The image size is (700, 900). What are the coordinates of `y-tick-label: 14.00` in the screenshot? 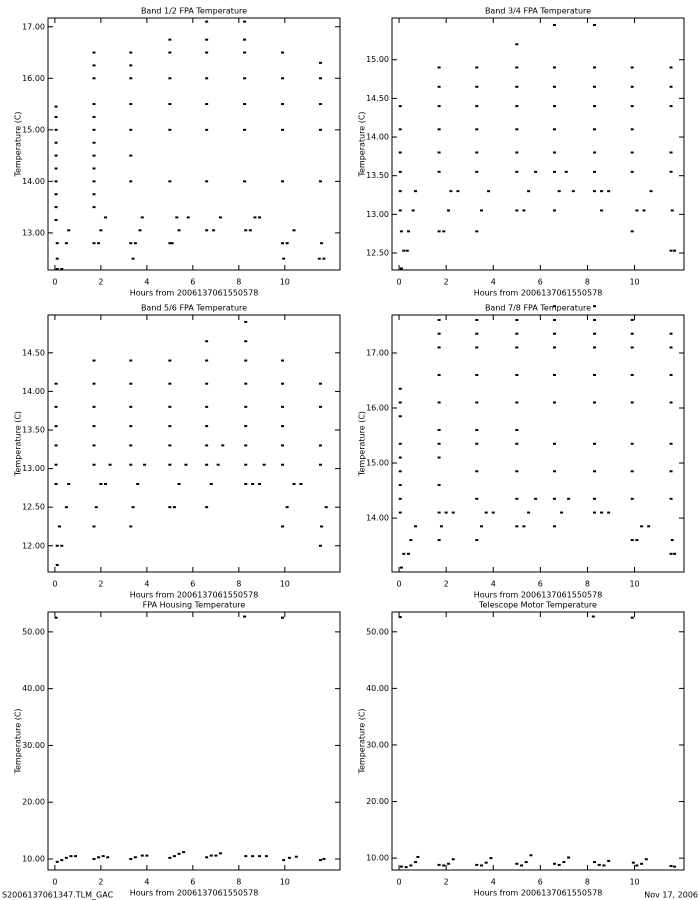 It's located at (377, 137).